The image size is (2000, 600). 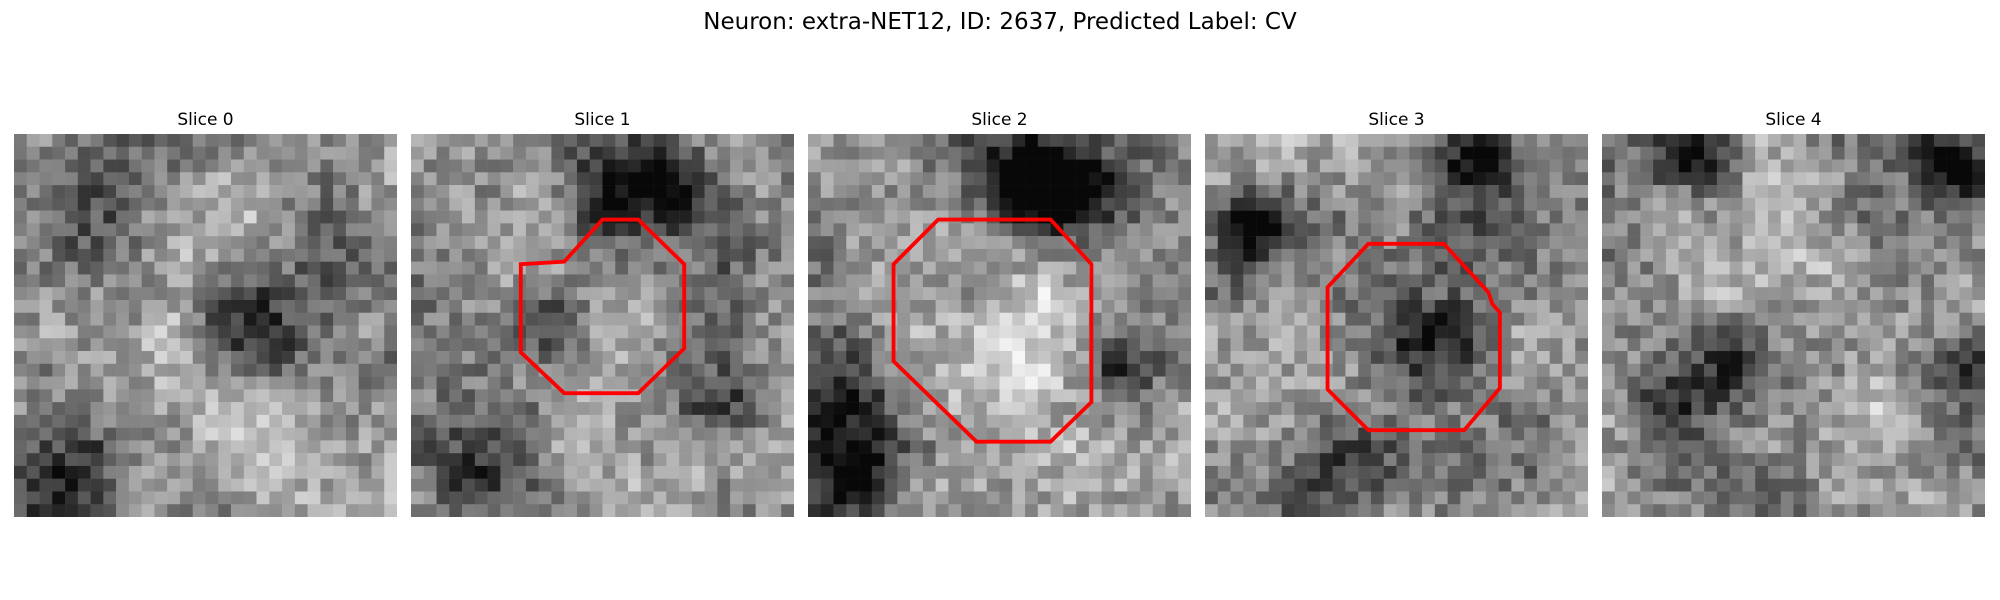 I want to click on slice-title-4: Slice 4, so click(x=1793, y=120).